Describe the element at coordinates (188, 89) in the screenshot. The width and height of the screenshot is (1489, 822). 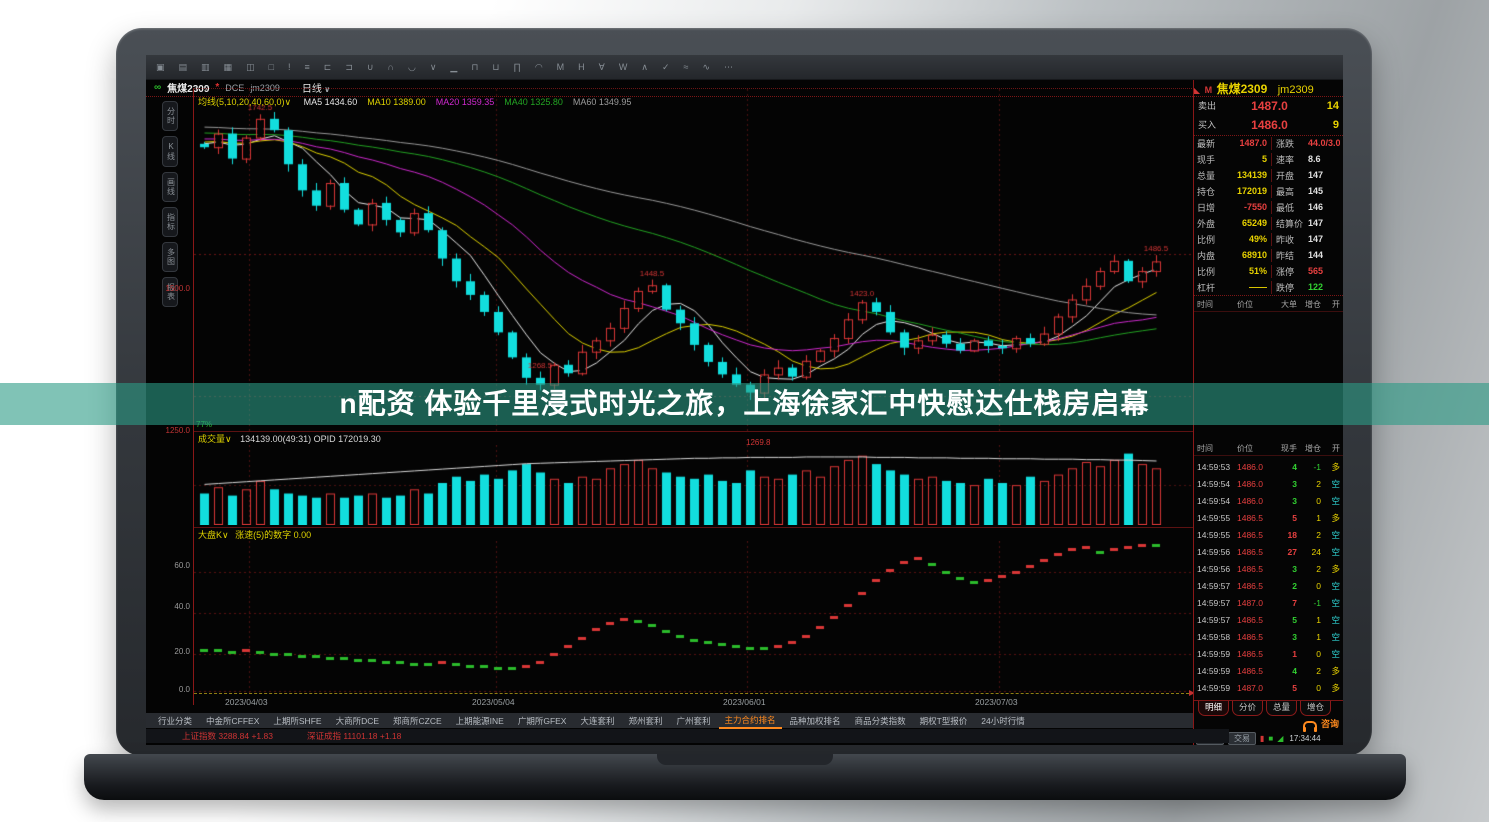
I see `contract-name: 焦煤2309` at that location.